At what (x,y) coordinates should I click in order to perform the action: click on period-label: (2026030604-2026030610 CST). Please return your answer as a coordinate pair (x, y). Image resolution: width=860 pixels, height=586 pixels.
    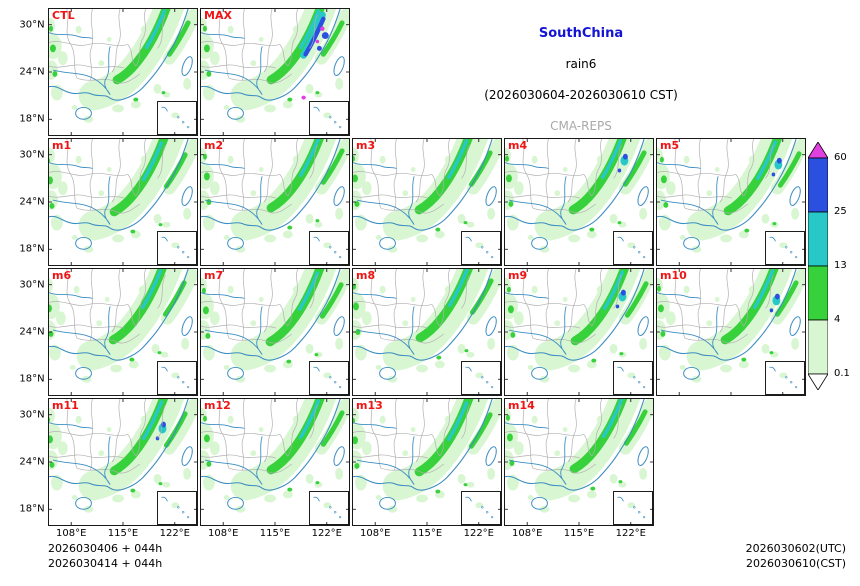
    Looking at the image, I should click on (581, 95).